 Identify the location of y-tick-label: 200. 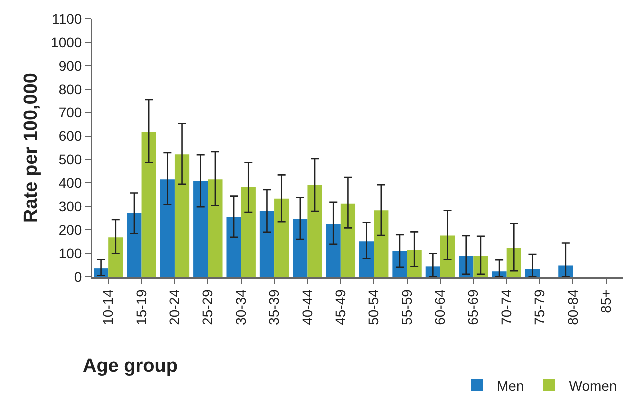
(70, 230).